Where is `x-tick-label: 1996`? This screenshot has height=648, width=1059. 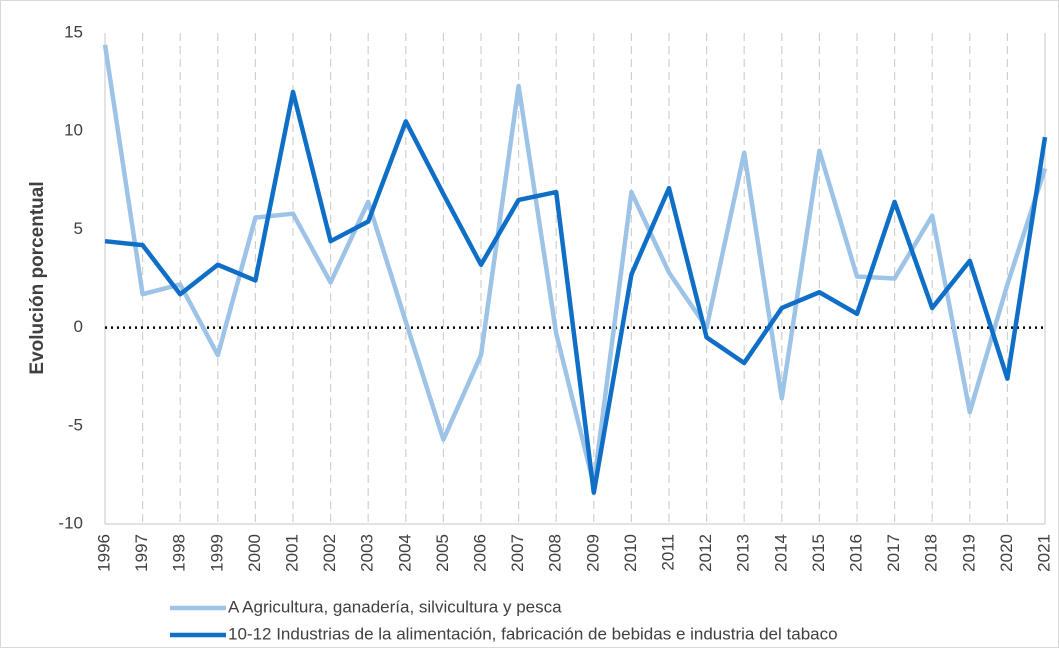
x-tick-label: 1996 is located at coordinates (103, 553).